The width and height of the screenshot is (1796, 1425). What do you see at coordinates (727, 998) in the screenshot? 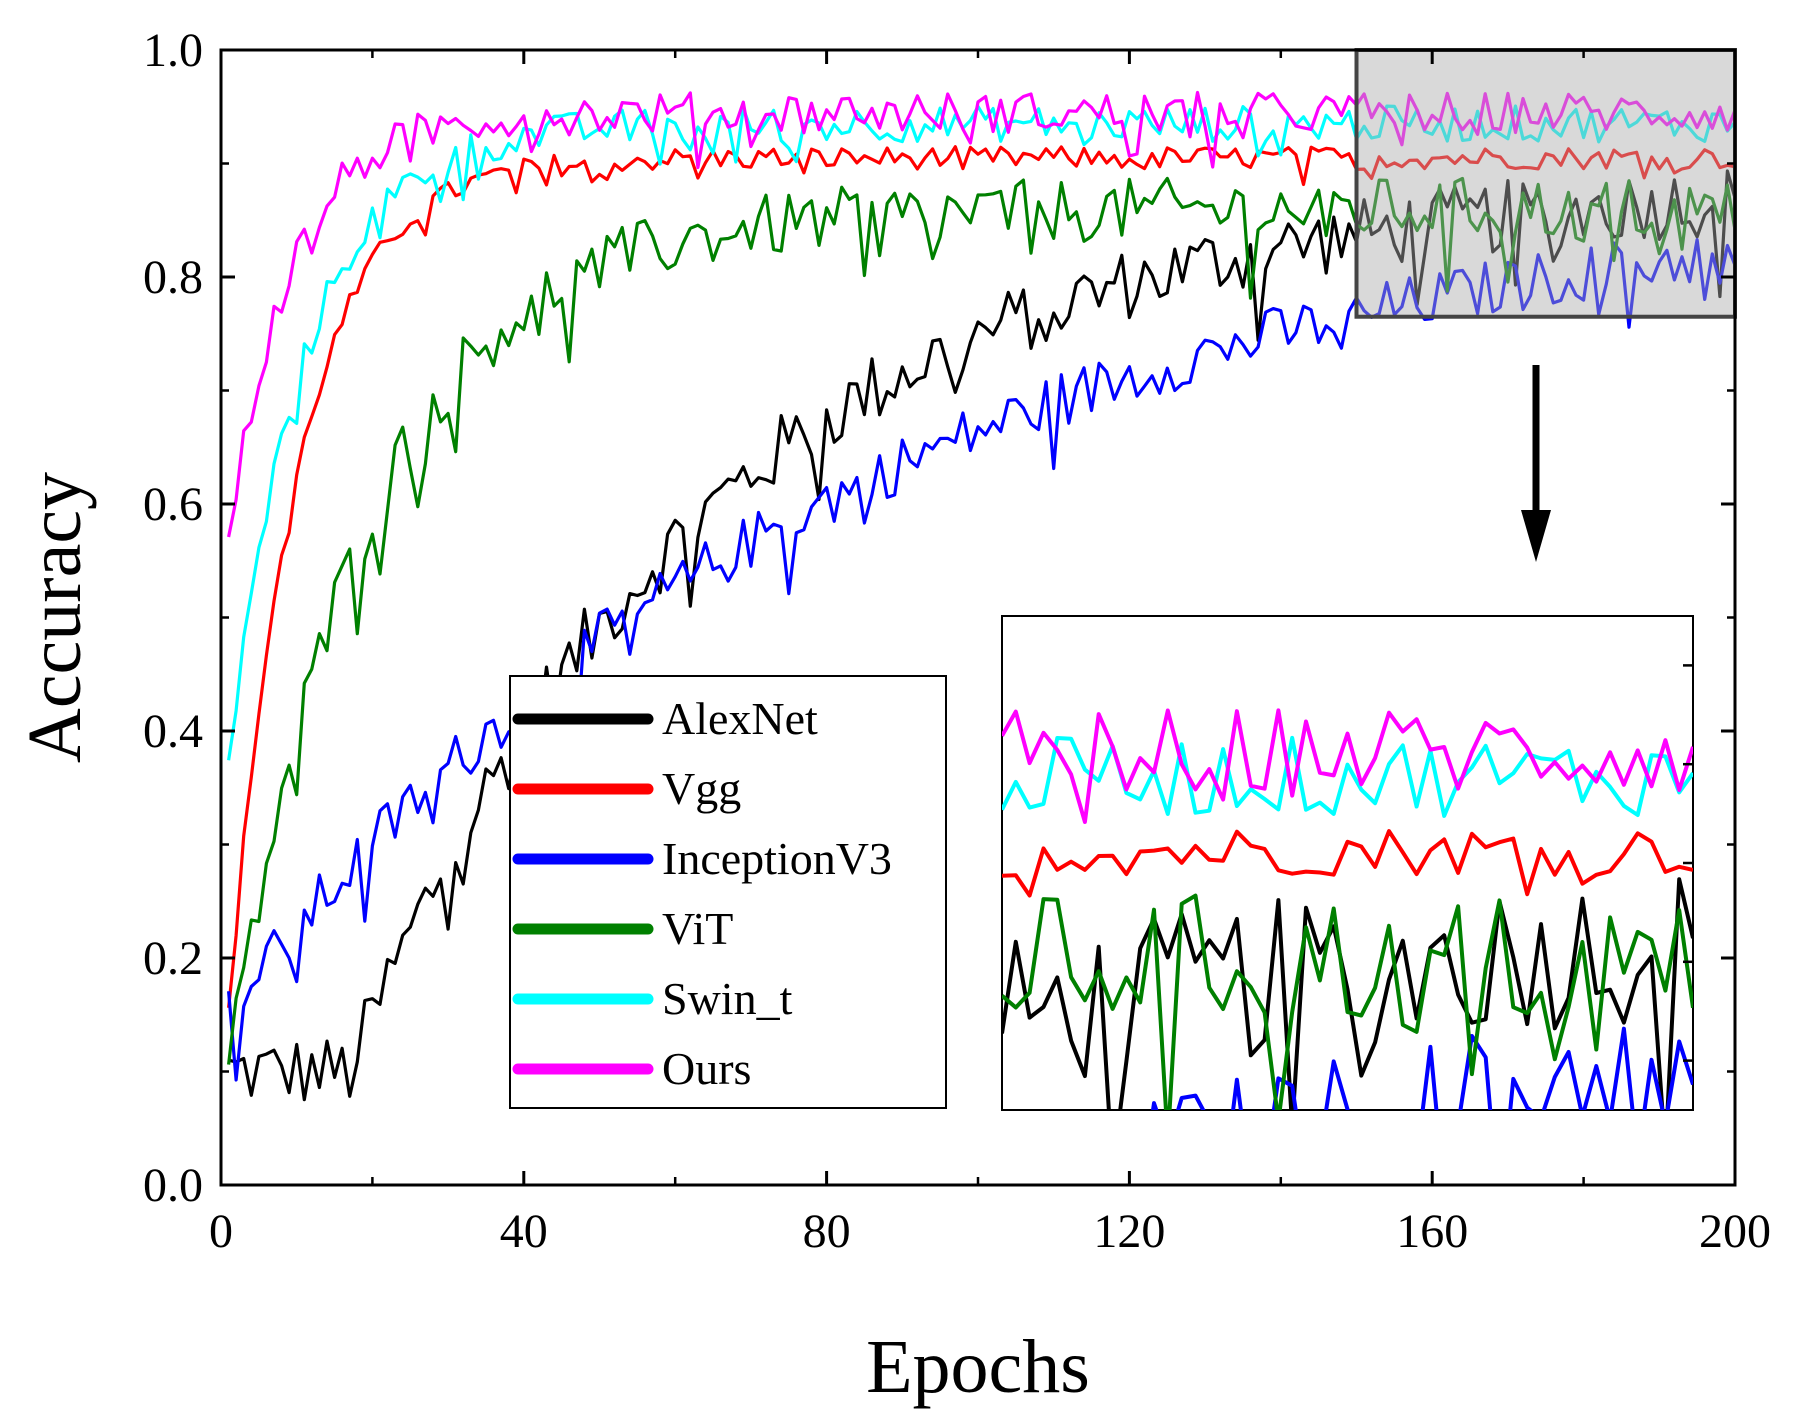
I see `legend-label-swin_t: Swin_t` at bounding box center [727, 998].